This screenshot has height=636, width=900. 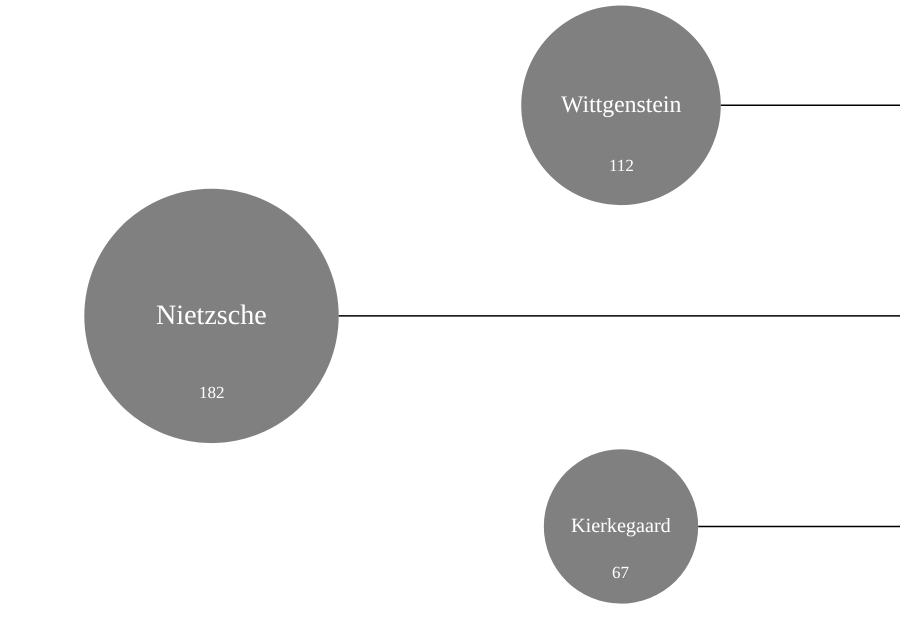 What do you see at coordinates (621, 526) in the screenshot?
I see `category-label: Kierkegaard` at bounding box center [621, 526].